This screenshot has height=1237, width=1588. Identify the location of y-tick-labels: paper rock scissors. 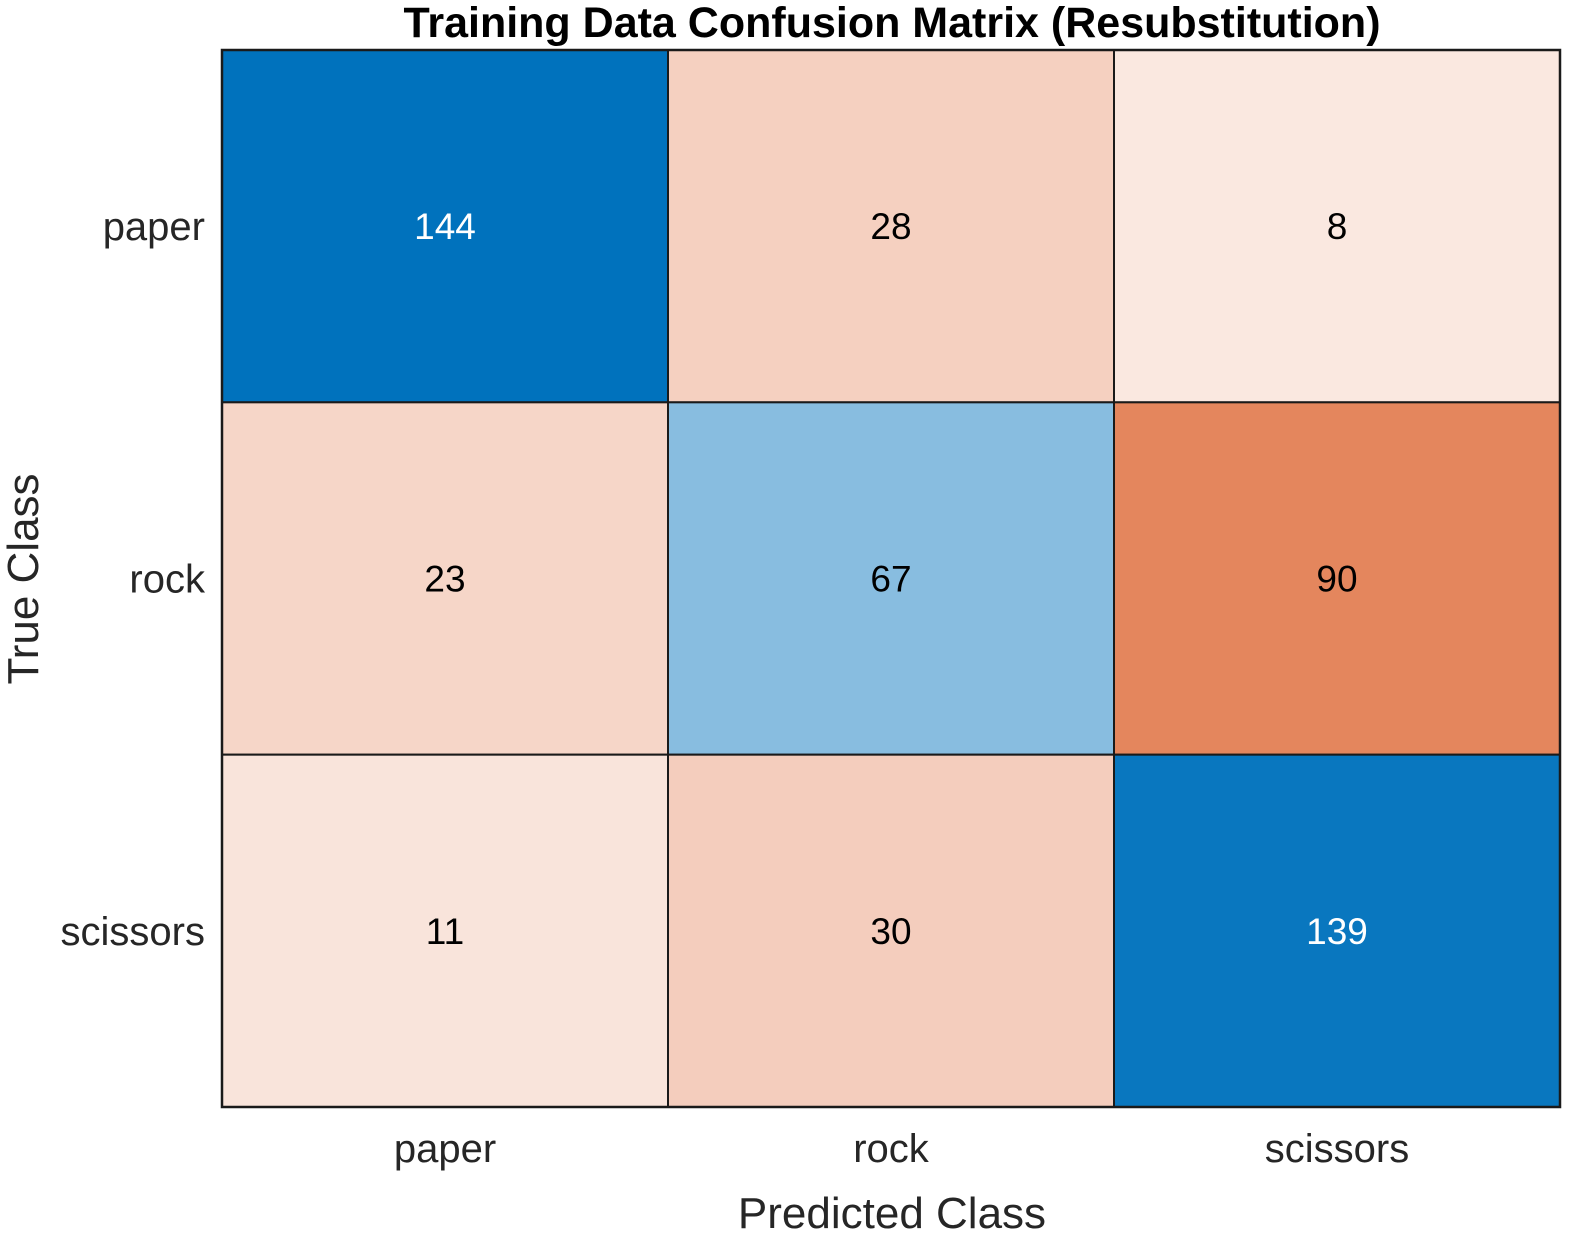
(133, 579).